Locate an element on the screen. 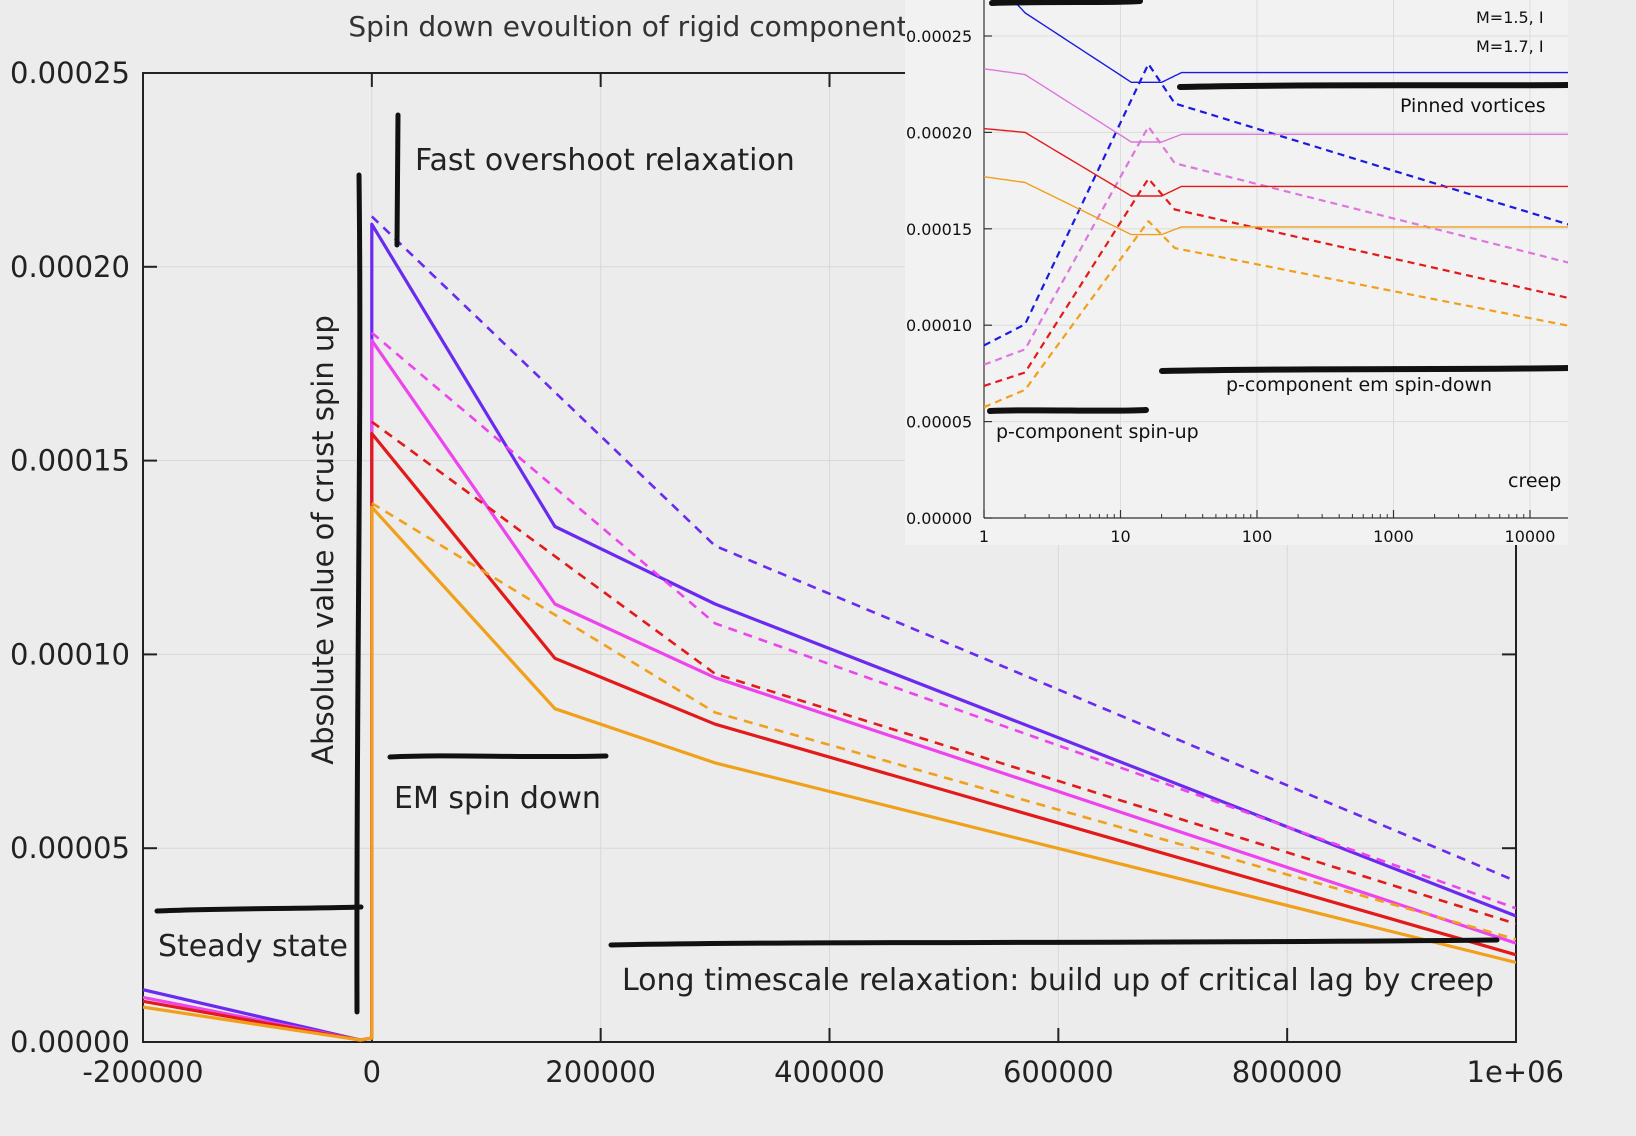  main-y-tick-label: 0.00015 is located at coordinates (70, 461).